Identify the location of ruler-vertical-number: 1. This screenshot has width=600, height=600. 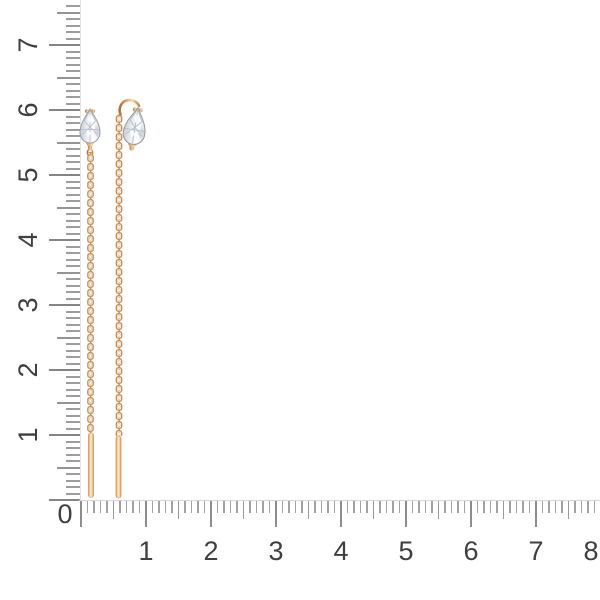
(27, 435).